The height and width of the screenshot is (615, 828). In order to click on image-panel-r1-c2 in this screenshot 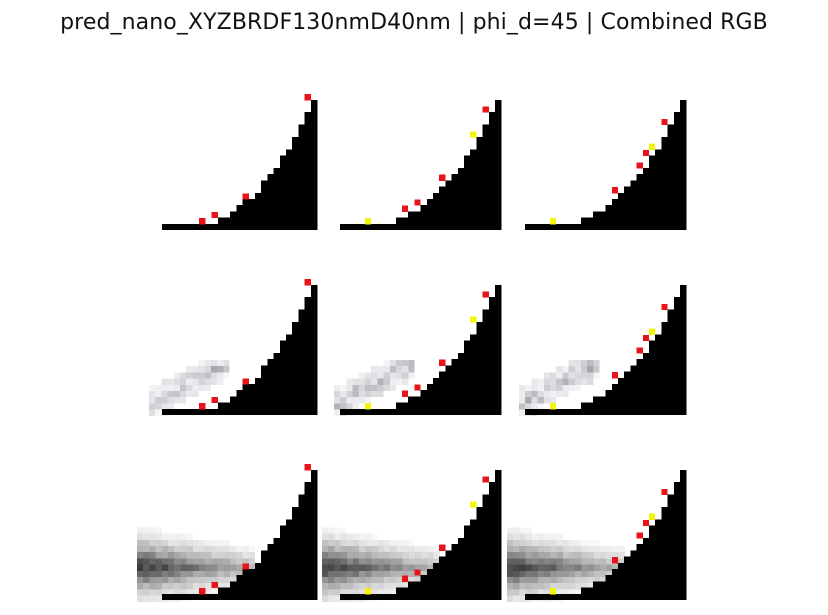, I will do `click(603, 350)`.